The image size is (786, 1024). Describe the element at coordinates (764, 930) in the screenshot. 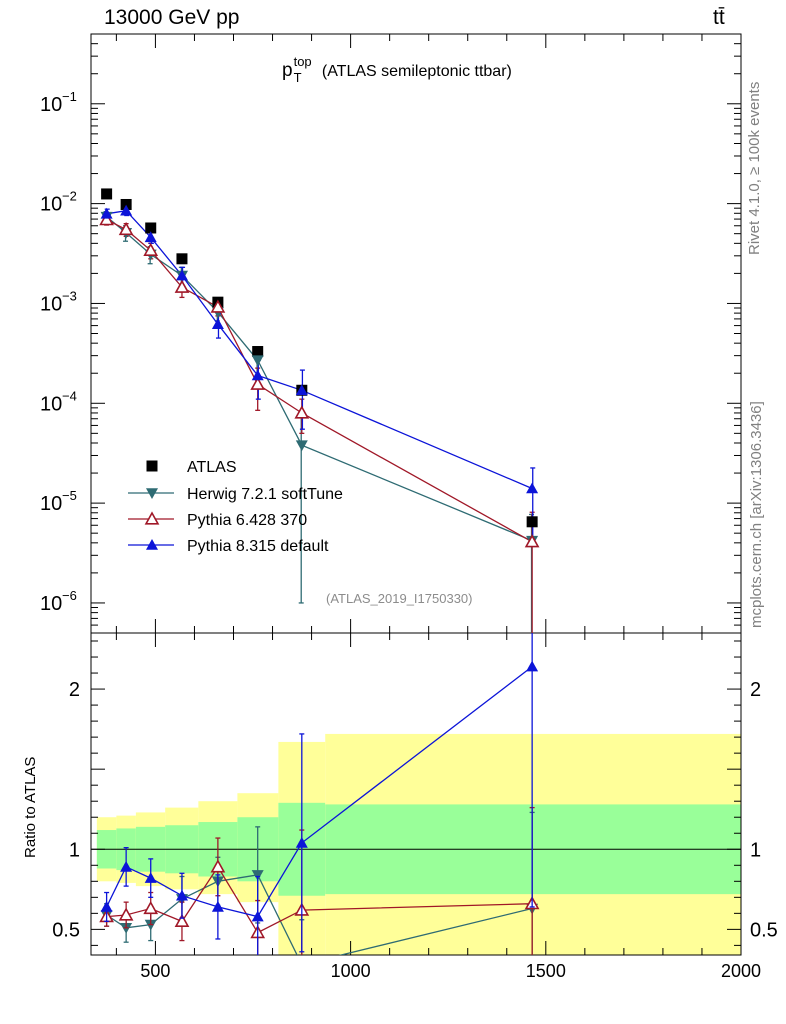

I see `ratio-y-tick-label-right: 0.5` at that location.